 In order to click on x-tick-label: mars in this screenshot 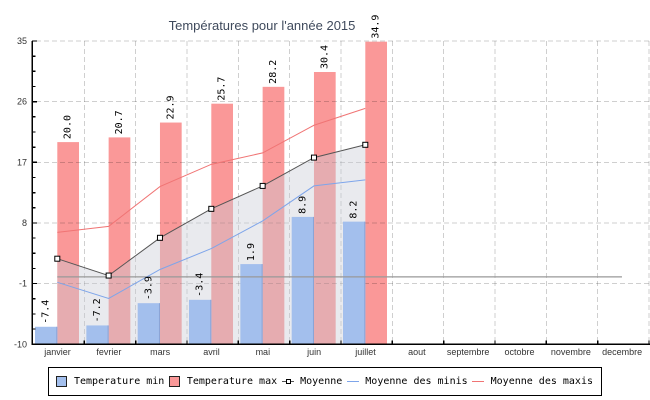, I will do `click(160, 352)`.